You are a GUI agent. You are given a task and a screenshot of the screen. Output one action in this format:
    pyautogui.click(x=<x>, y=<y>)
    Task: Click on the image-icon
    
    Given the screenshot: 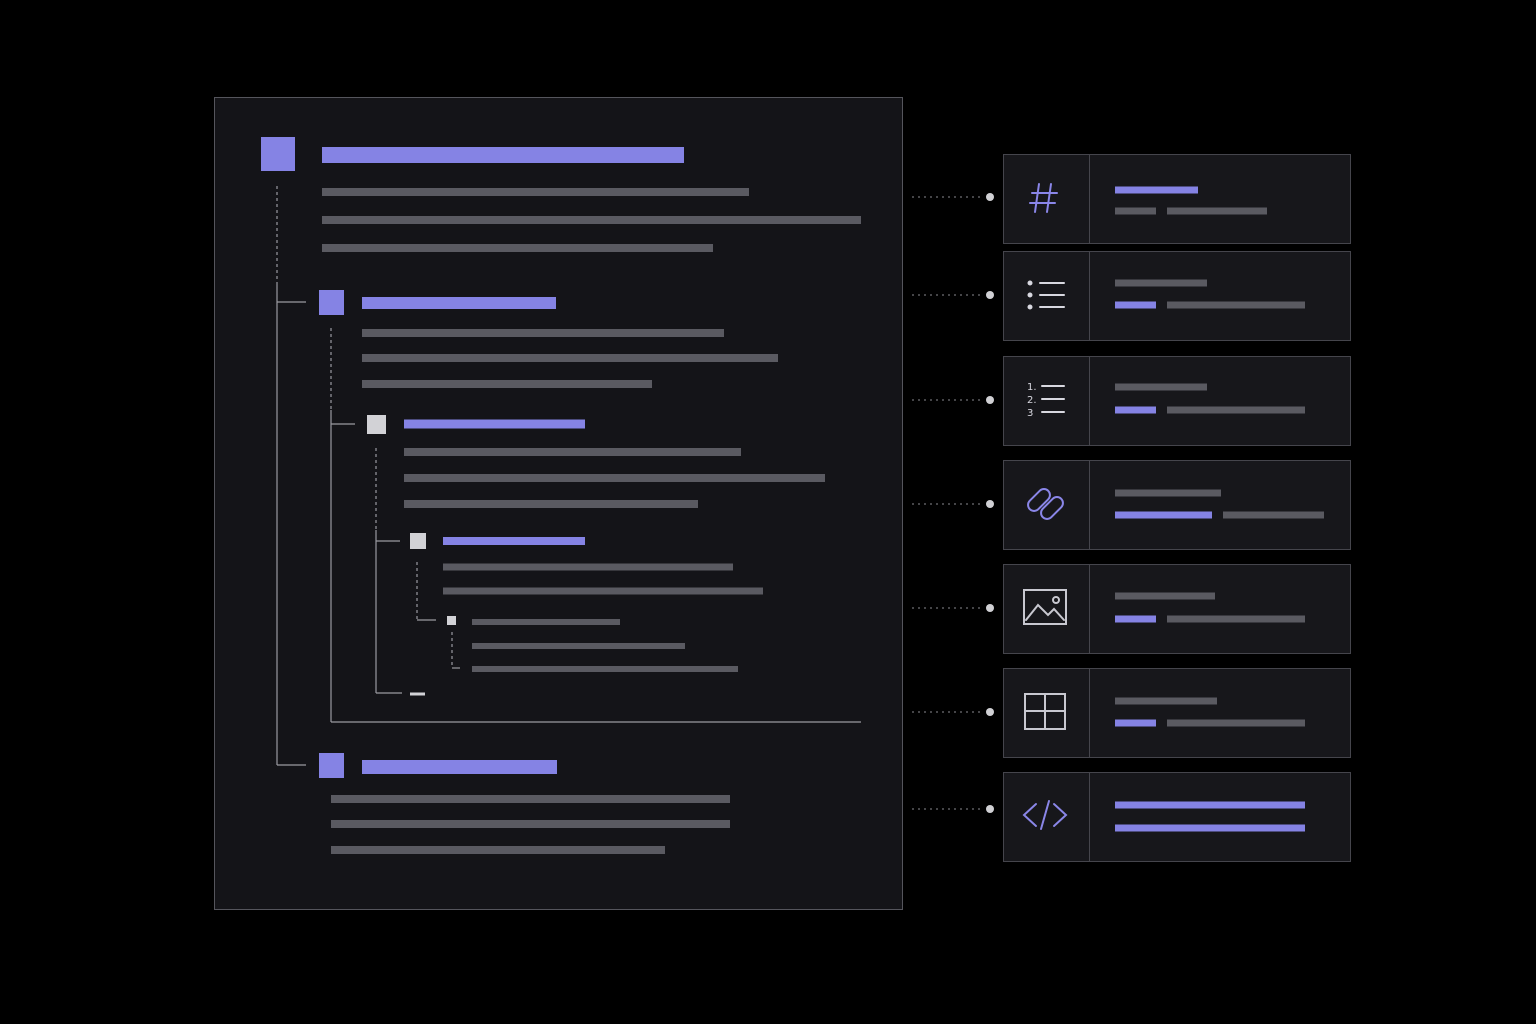 What is the action you would take?
    pyautogui.click(x=1045, y=607)
    